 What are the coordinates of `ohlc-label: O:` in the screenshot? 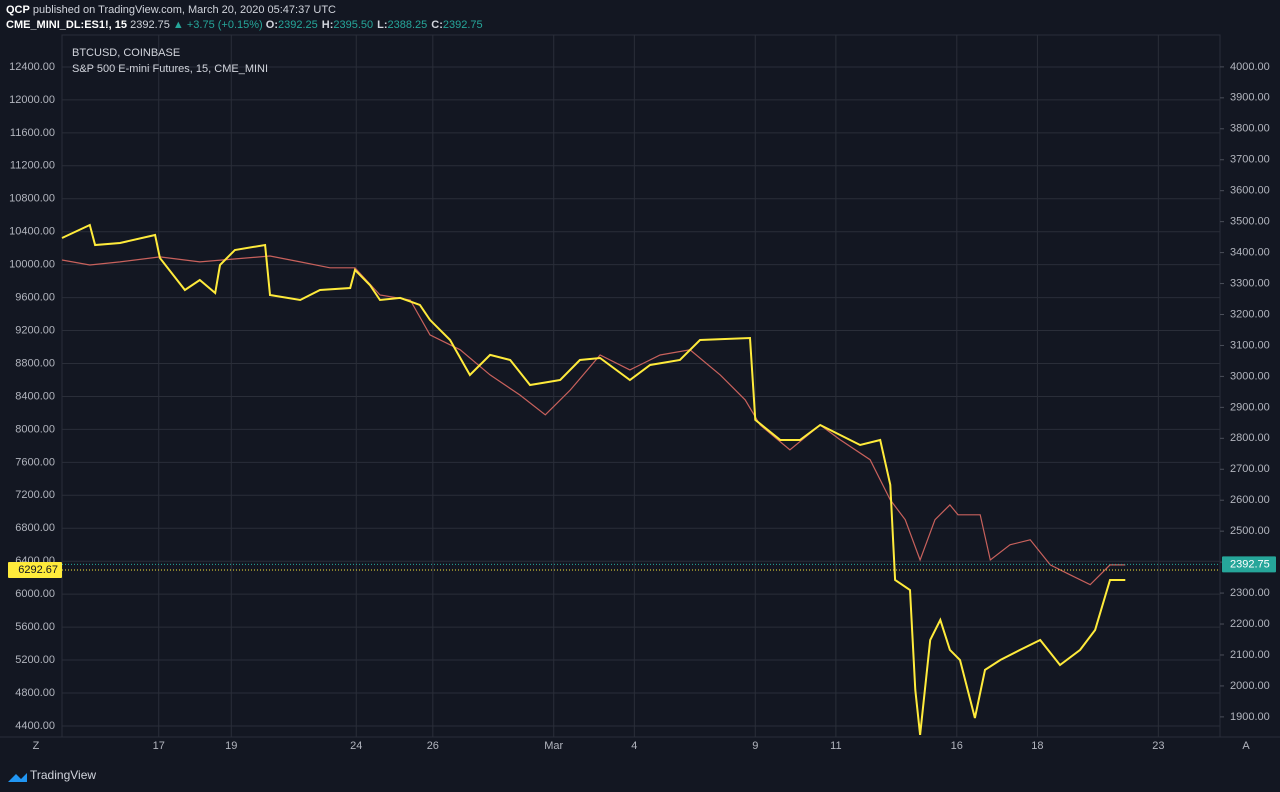 It's located at (271, 25).